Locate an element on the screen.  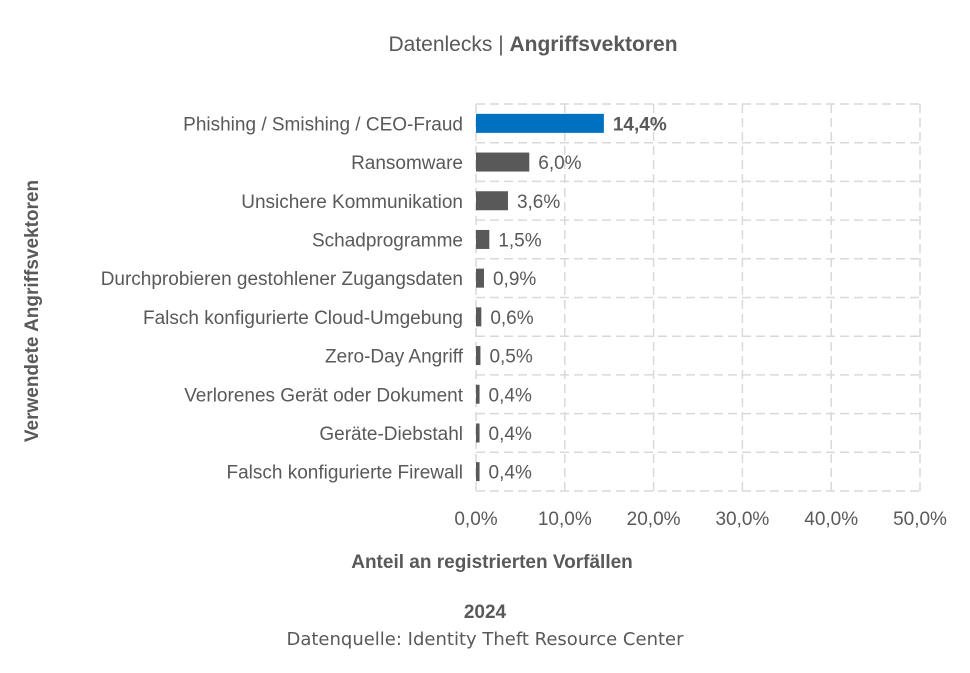
value-label: 0,6% is located at coordinates (511, 318).